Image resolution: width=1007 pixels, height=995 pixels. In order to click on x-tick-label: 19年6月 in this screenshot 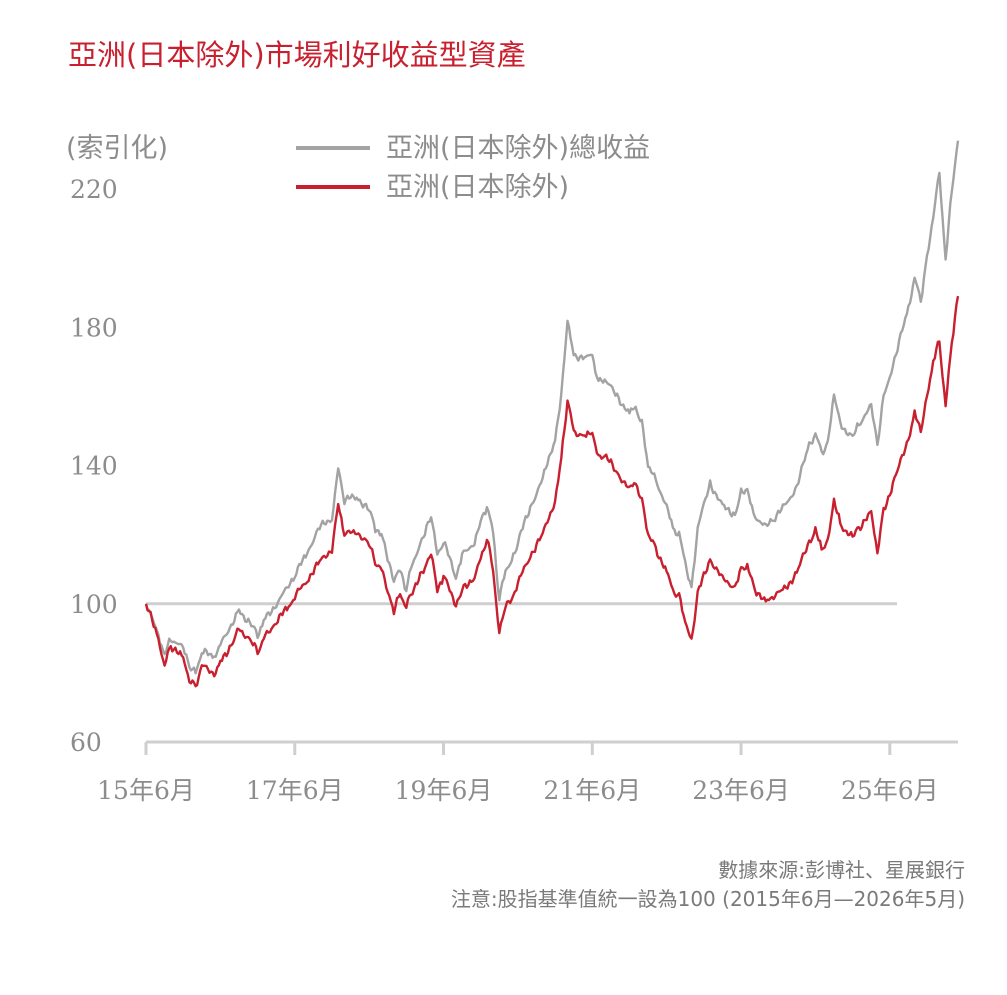, I will do `click(444, 790)`.